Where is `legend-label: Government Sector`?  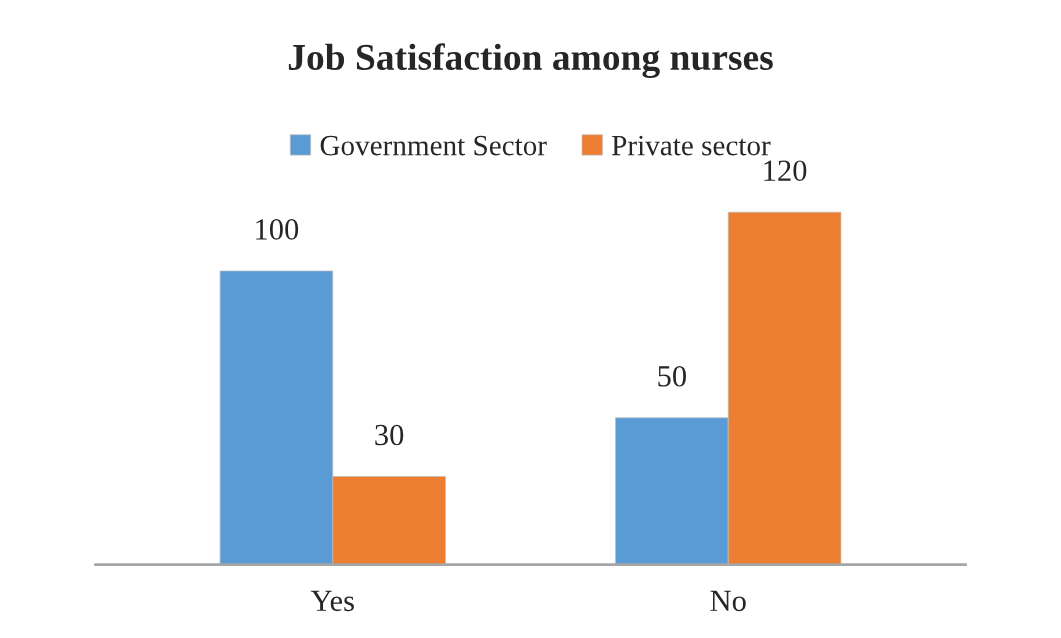 legend-label: Government Sector is located at coordinates (433, 145).